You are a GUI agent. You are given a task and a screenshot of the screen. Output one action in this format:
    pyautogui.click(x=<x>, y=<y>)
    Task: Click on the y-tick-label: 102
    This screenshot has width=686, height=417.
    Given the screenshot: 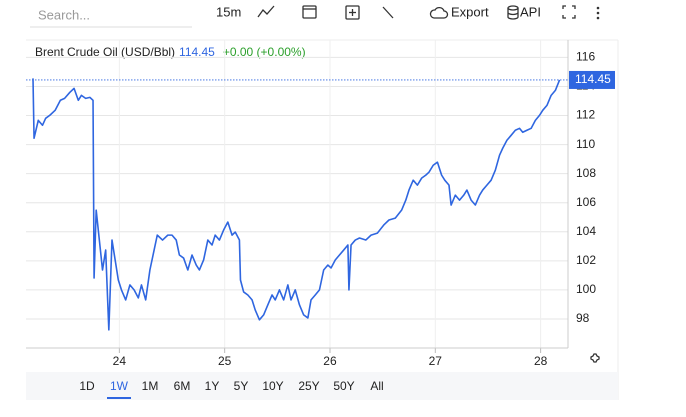 What is the action you would take?
    pyautogui.click(x=586, y=260)
    